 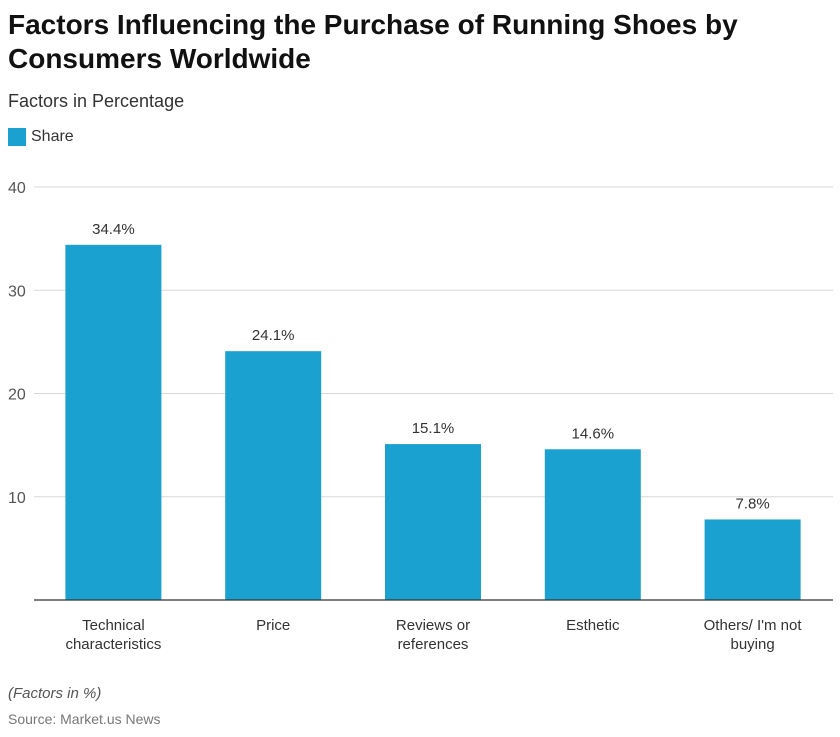 I want to click on x-tick-label: Technical, so click(x=113, y=625).